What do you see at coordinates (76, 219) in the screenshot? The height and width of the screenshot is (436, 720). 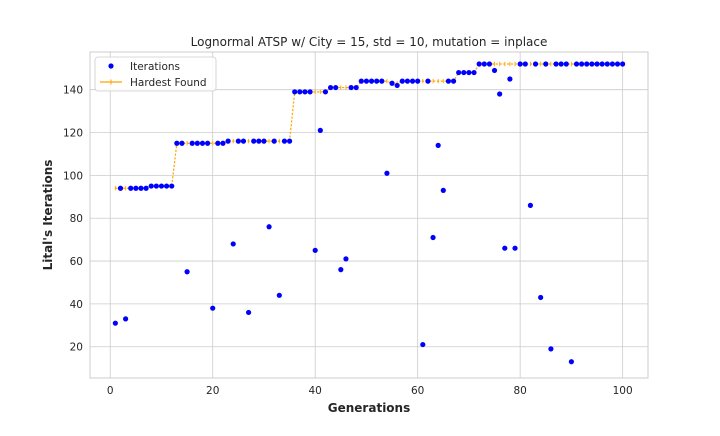 I see `y-tick-label: 80` at bounding box center [76, 219].